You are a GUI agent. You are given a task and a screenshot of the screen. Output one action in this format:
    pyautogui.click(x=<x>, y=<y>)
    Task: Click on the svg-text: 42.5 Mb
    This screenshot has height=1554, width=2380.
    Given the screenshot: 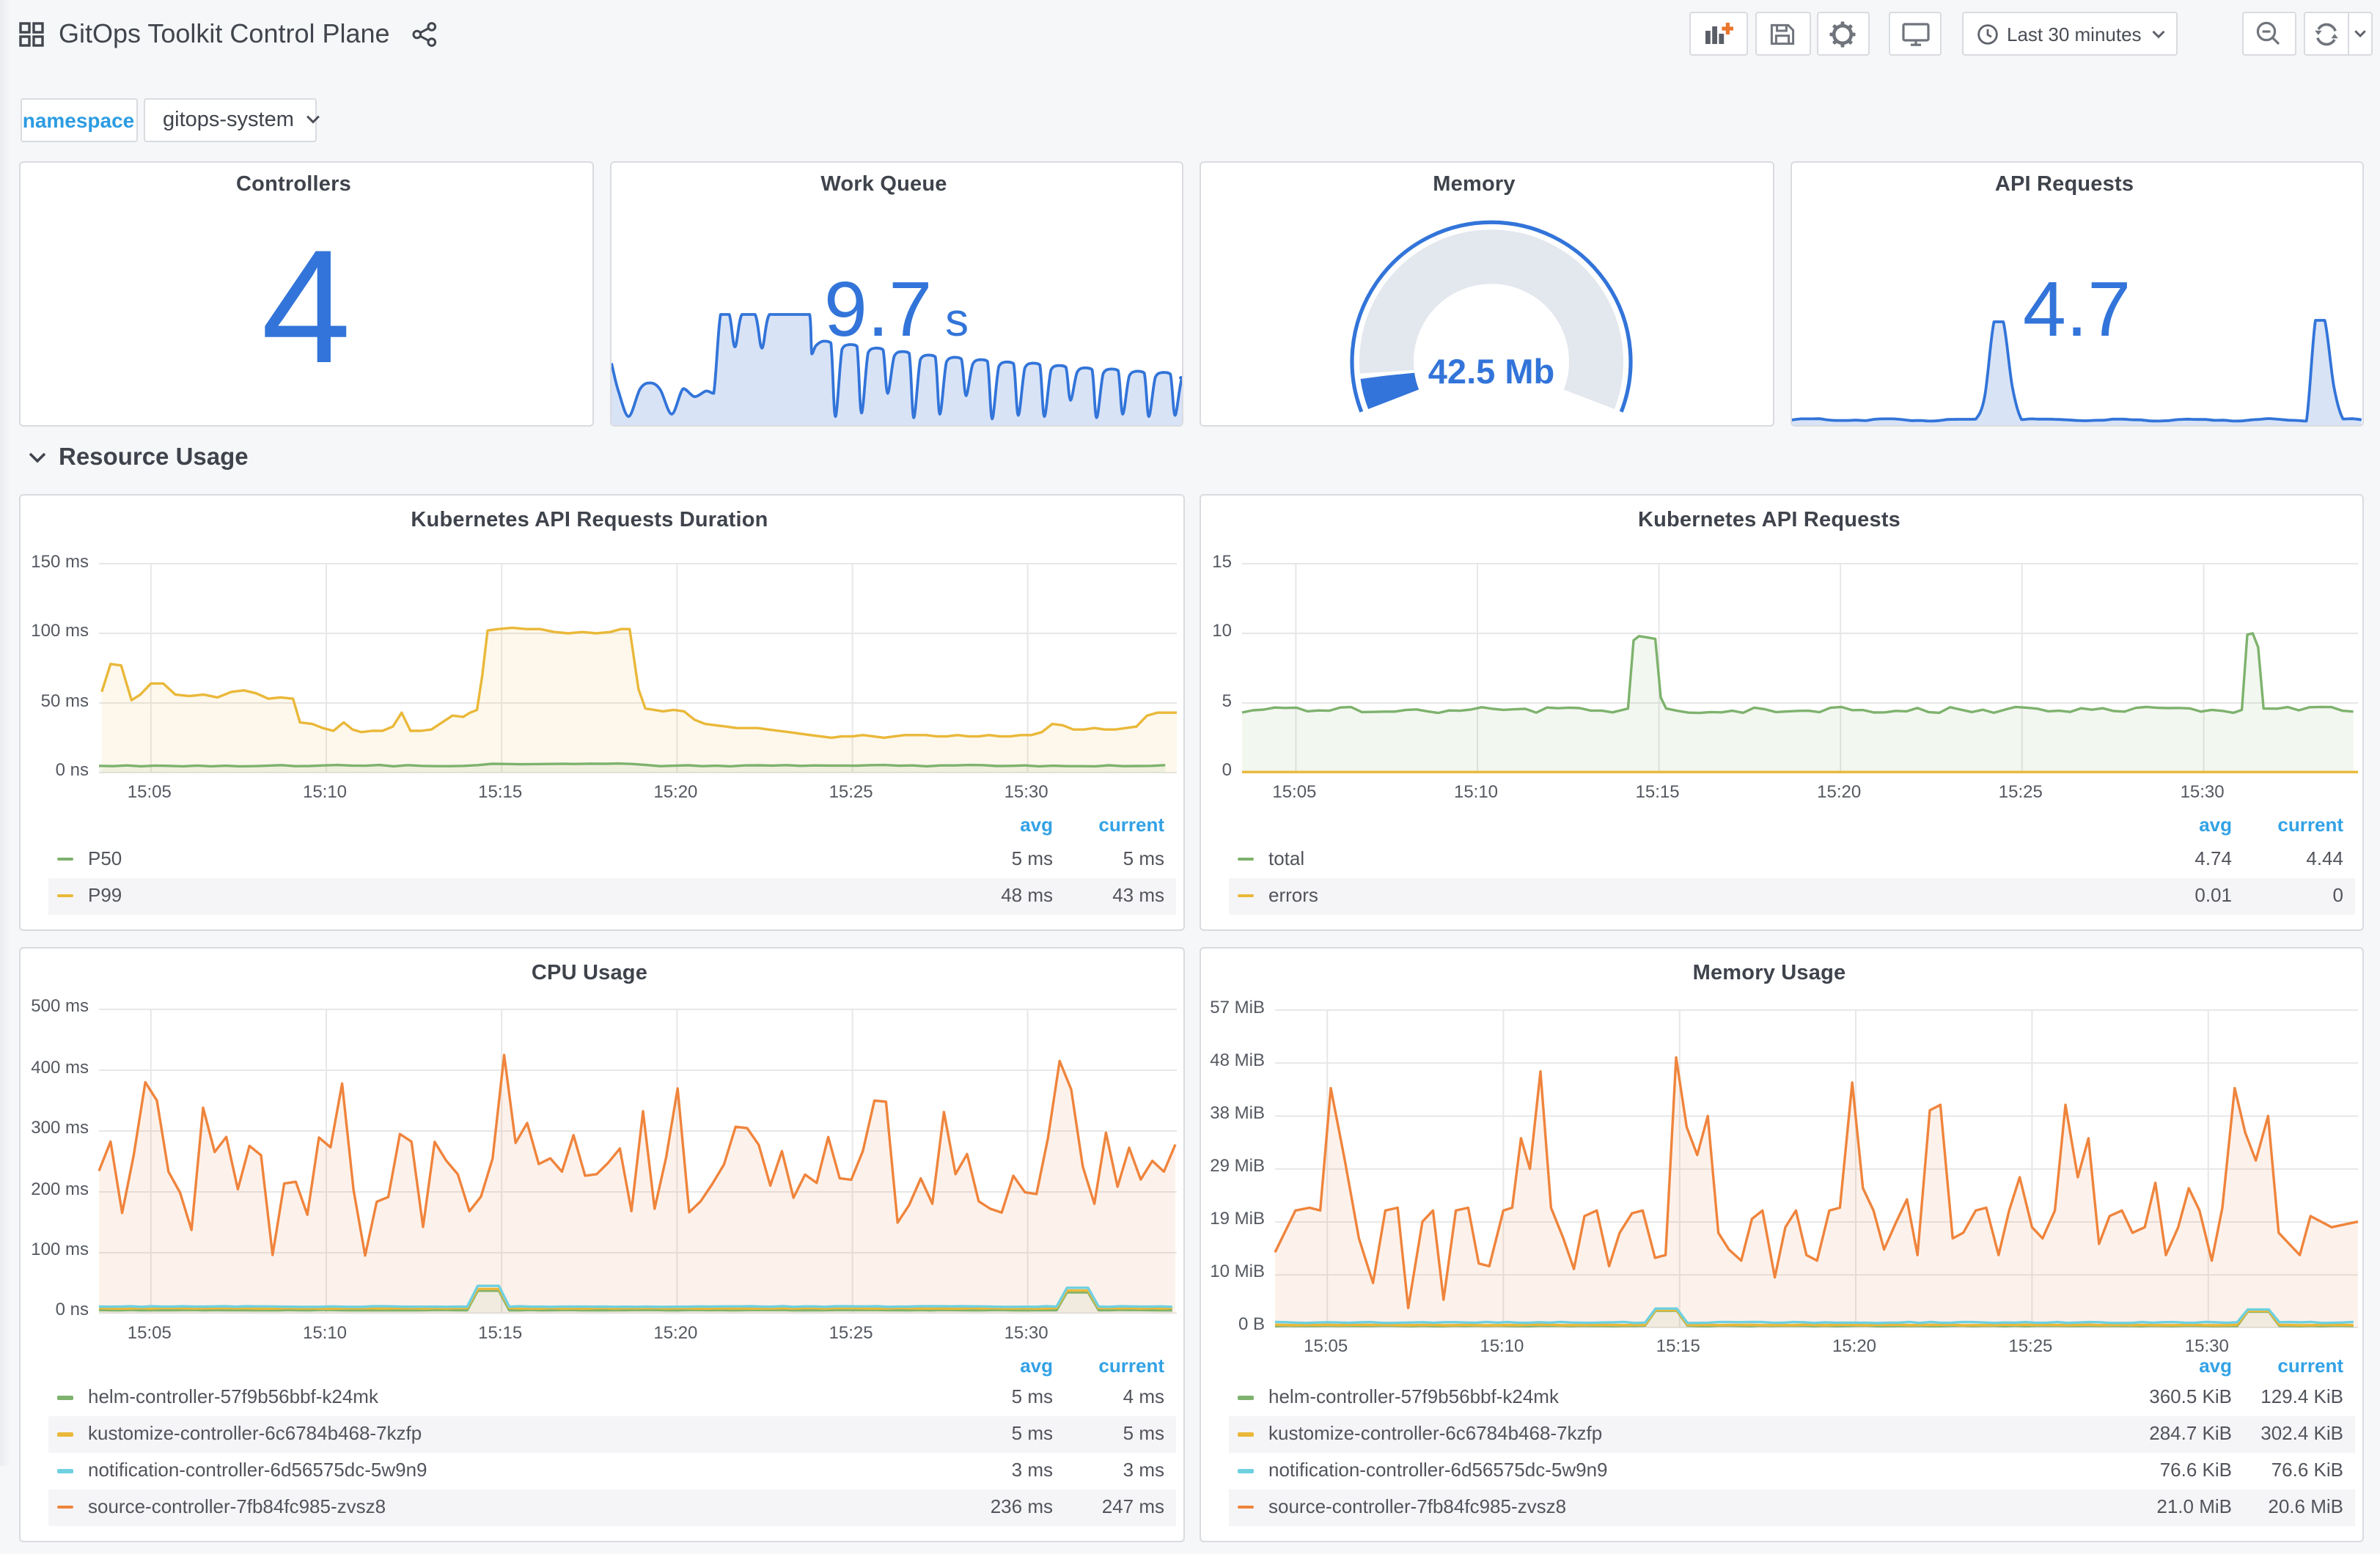 What is the action you would take?
    pyautogui.click(x=1491, y=370)
    